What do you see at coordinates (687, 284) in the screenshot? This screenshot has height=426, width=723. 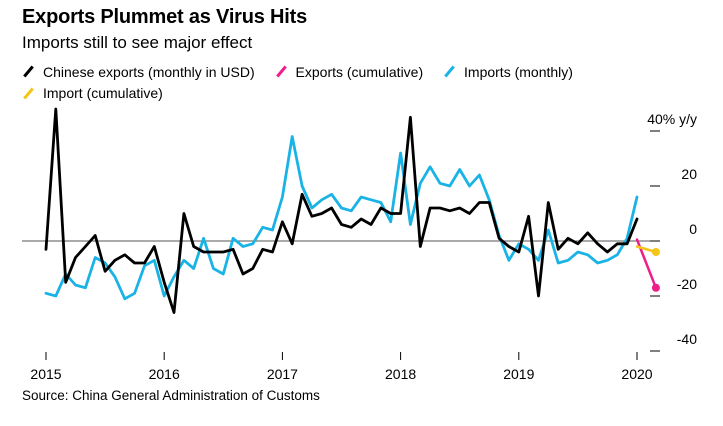 I see `y-tick-label: -20` at bounding box center [687, 284].